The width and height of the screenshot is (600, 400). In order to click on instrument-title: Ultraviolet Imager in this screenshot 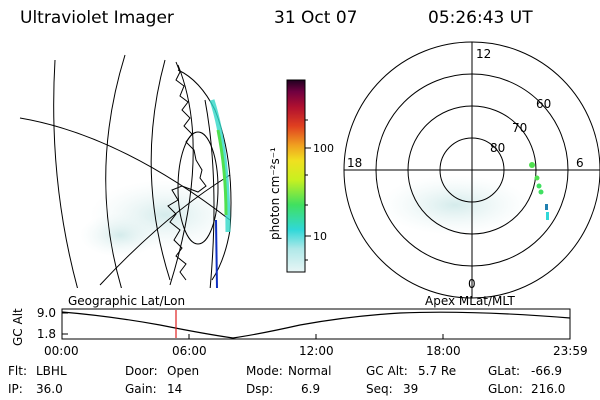, I will do `click(97, 18)`.